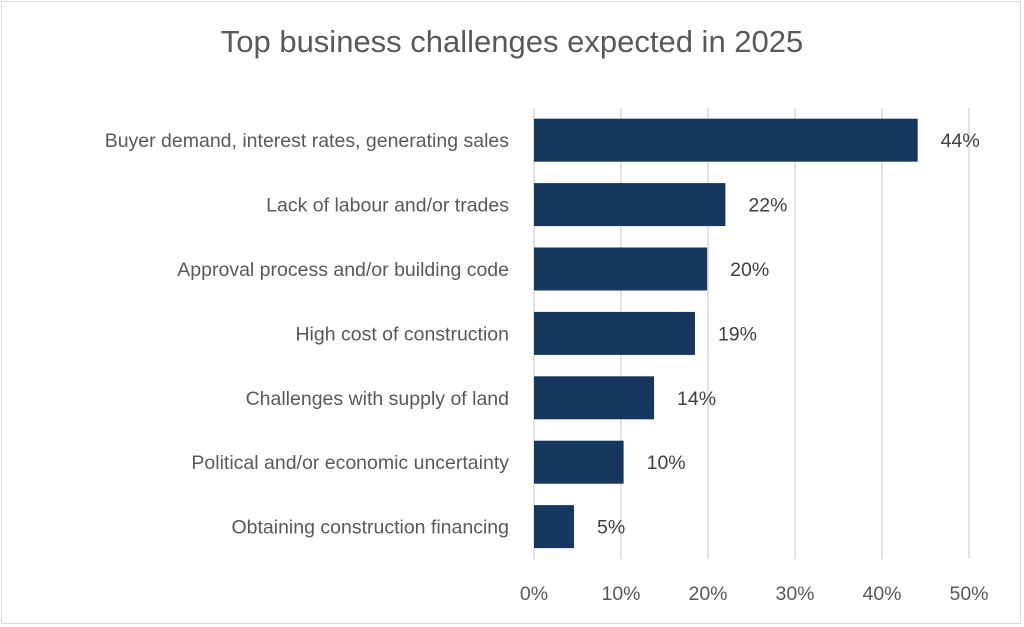 This screenshot has height=627, width=1024. What do you see at coordinates (749, 270) in the screenshot?
I see `data-label: 20%` at bounding box center [749, 270].